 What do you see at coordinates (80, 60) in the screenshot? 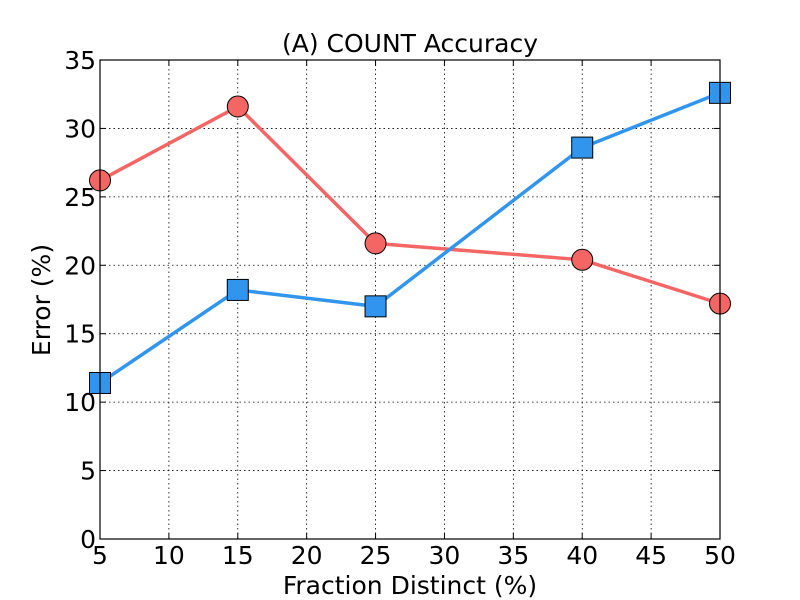
I see `y-tick-label: 35` at bounding box center [80, 60].